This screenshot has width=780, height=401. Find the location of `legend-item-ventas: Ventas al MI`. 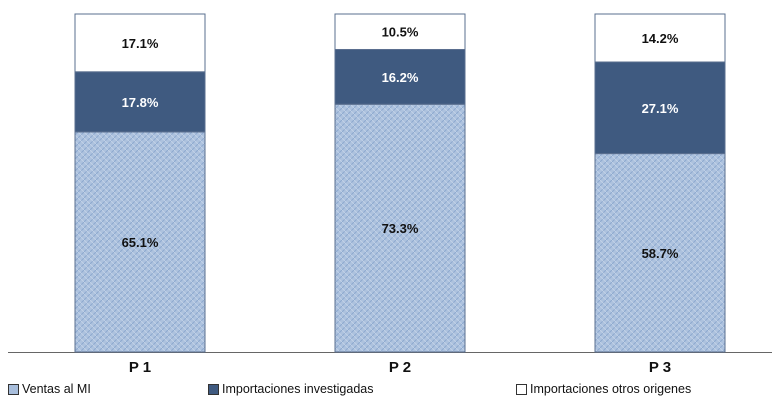

legend-item-ventas: Ventas al MI is located at coordinates (49, 389).